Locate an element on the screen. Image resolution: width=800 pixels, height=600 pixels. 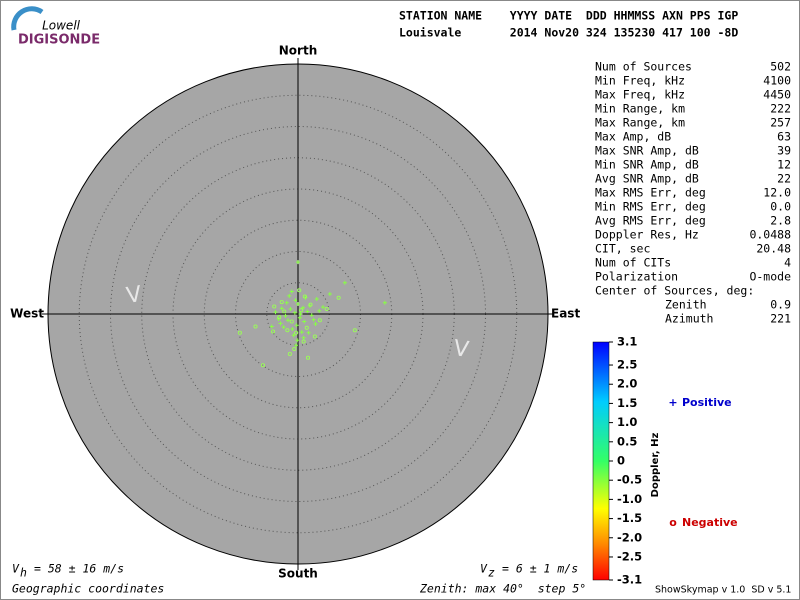
direction-label: East is located at coordinates (565, 314).